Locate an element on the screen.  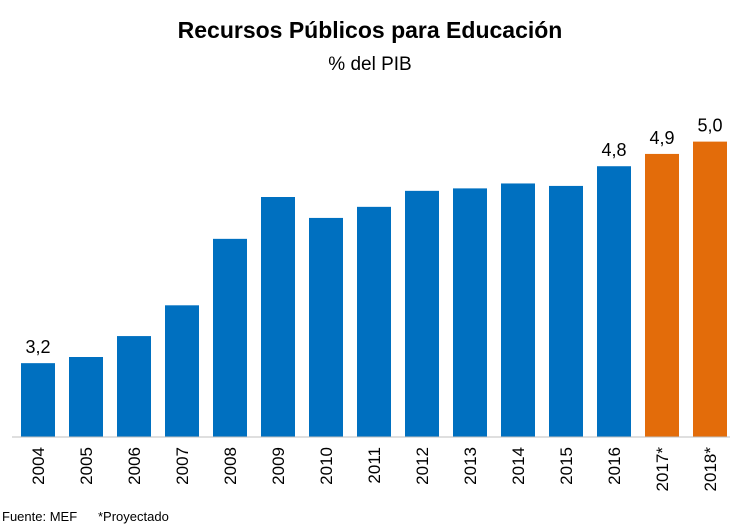
x-tick-label: 2004 is located at coordinates (38, 466).